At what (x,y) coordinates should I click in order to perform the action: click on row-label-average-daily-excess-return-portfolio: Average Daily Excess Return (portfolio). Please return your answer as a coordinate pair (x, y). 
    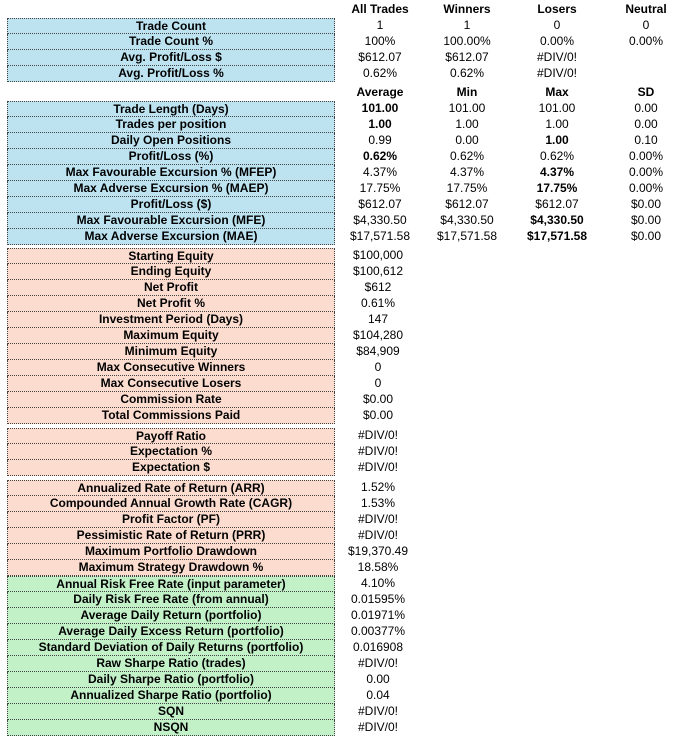
    Looking at the image, I should click on (171, 632).